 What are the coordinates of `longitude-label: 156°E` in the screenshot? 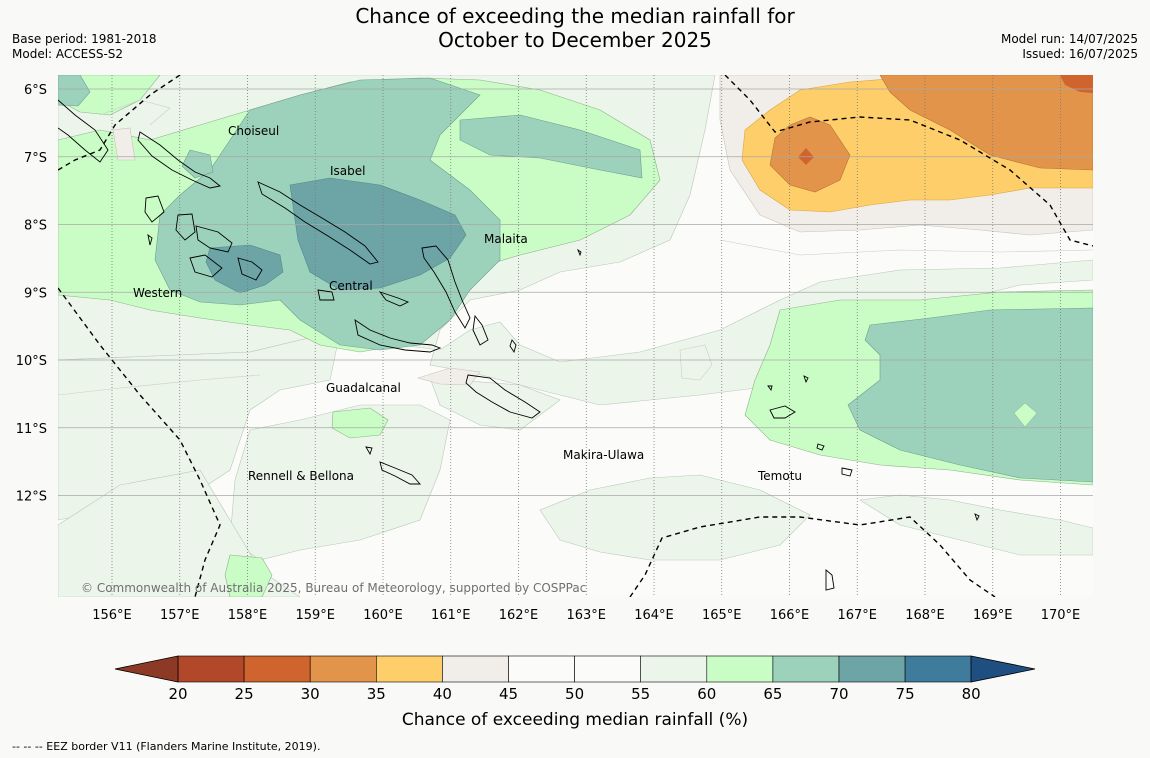 It's located at (112, 615).